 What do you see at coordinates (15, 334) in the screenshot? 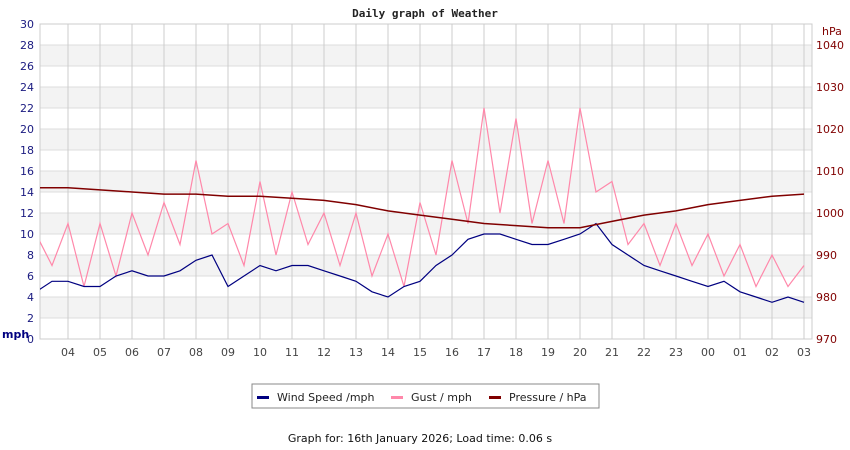
I see `y-axis-label: mph` at bounding box center [15, 334].